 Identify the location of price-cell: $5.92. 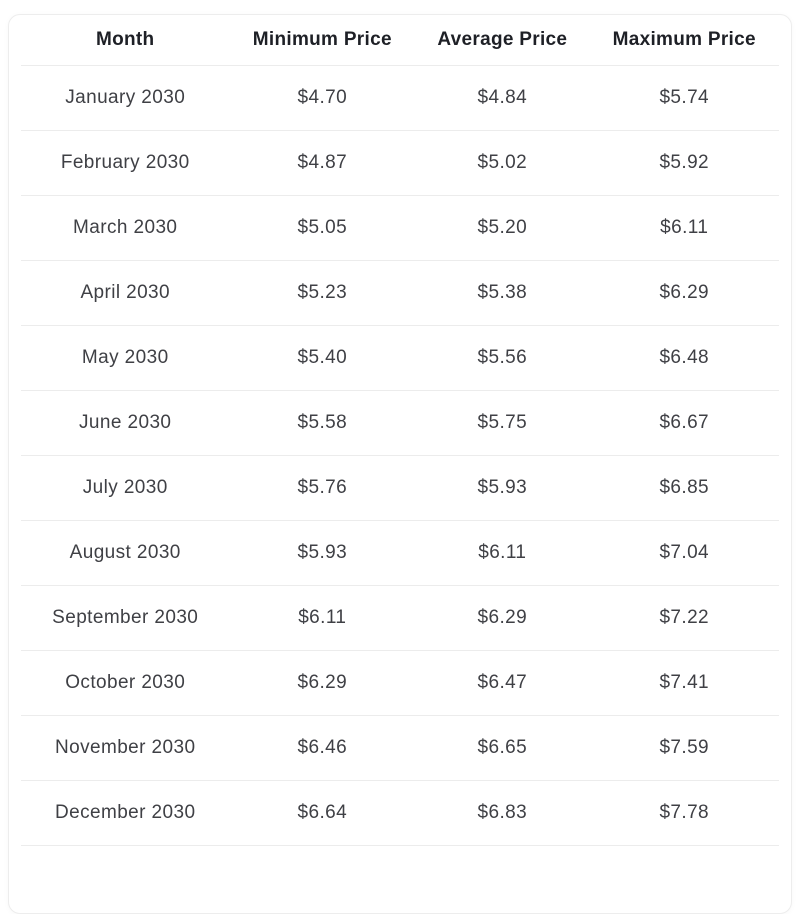
(684, 163).